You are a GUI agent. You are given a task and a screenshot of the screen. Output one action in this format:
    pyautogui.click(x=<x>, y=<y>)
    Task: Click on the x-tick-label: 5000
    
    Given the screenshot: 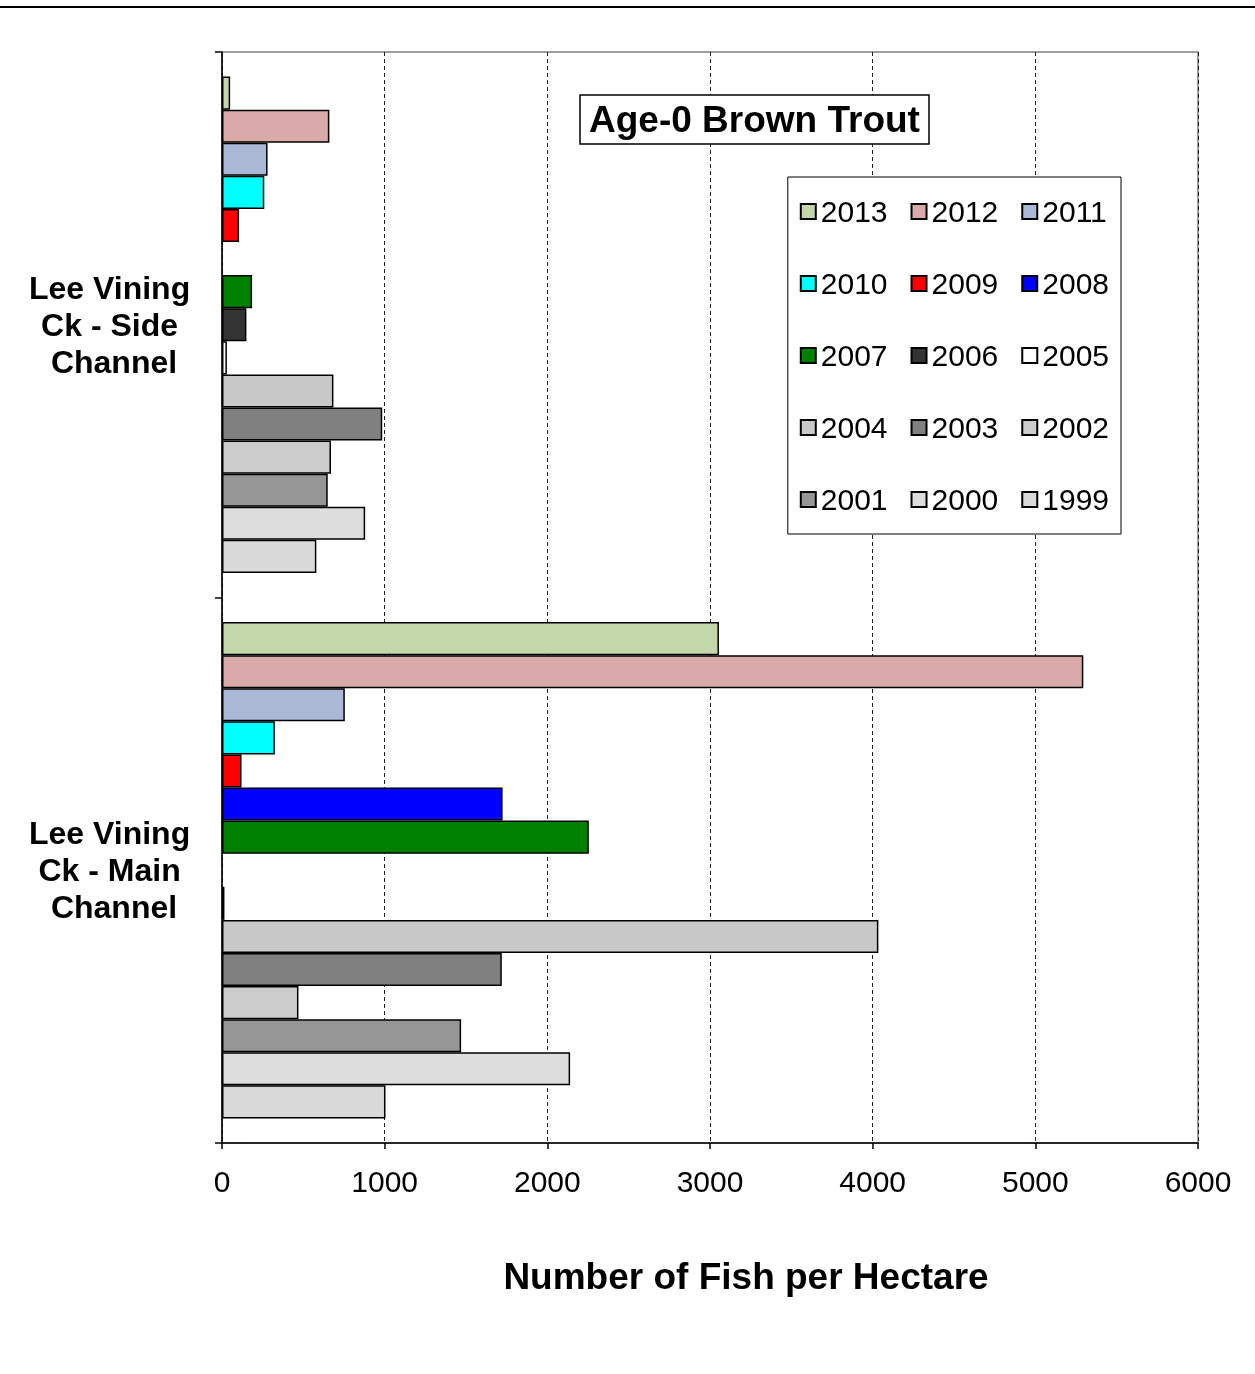 What is the action you would take?
    pyautogui.click(x=1035, y=1181)
    